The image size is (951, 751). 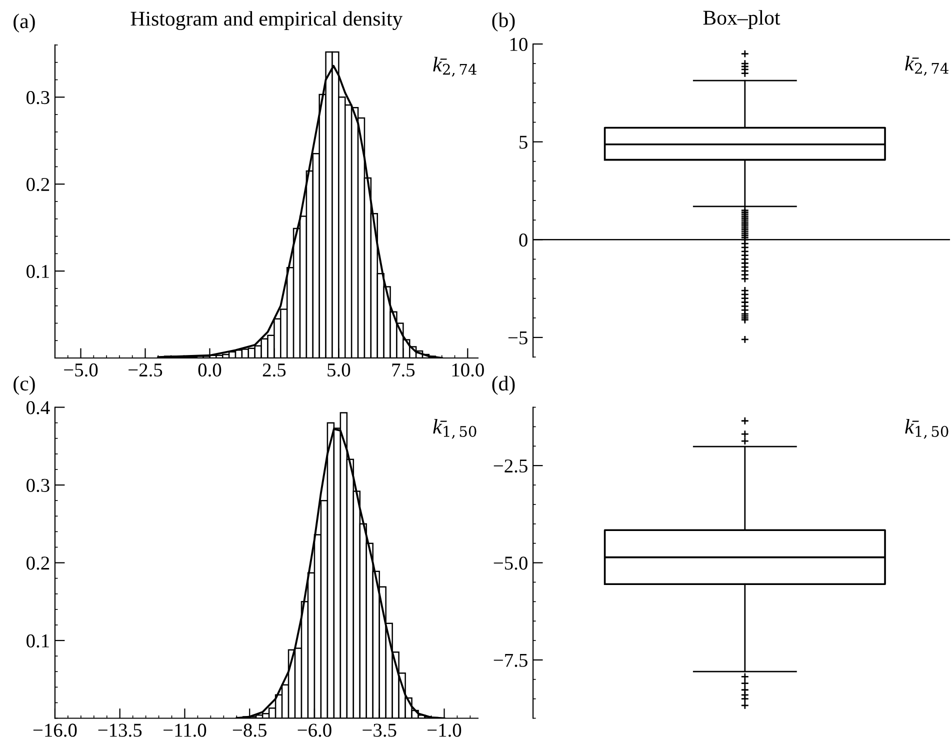 What do you see at coordinates (24, 23) in the screenshot?
I see `text: (a)` at bounding box center [24, 23].